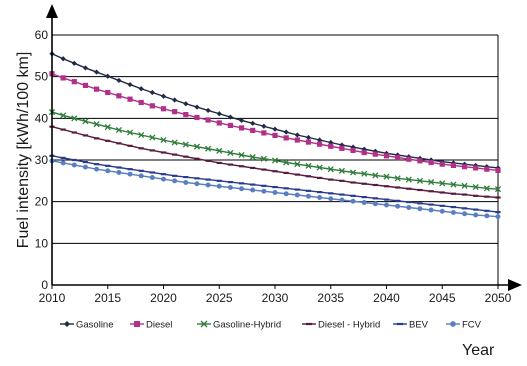 This screenshot has height=366, width=527. I want to click on x-tick-label: 2030, so click(275, 298).